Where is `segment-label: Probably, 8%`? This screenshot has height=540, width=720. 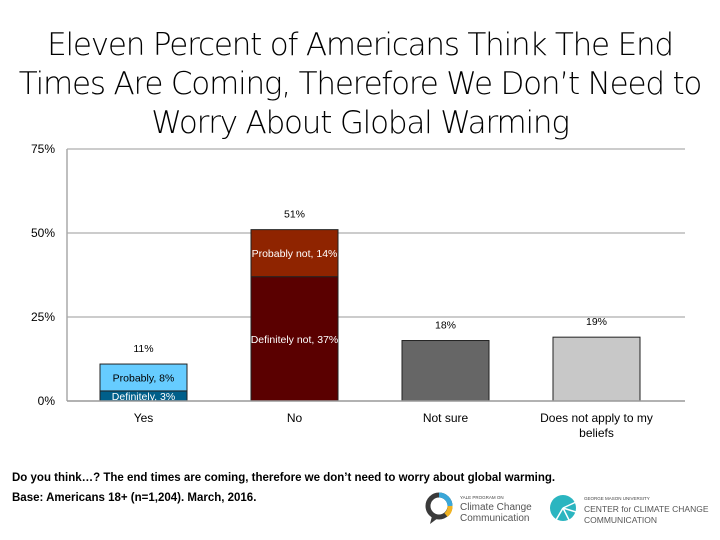
segment-label: Probably, 8% is located at coordinates (144, 378).